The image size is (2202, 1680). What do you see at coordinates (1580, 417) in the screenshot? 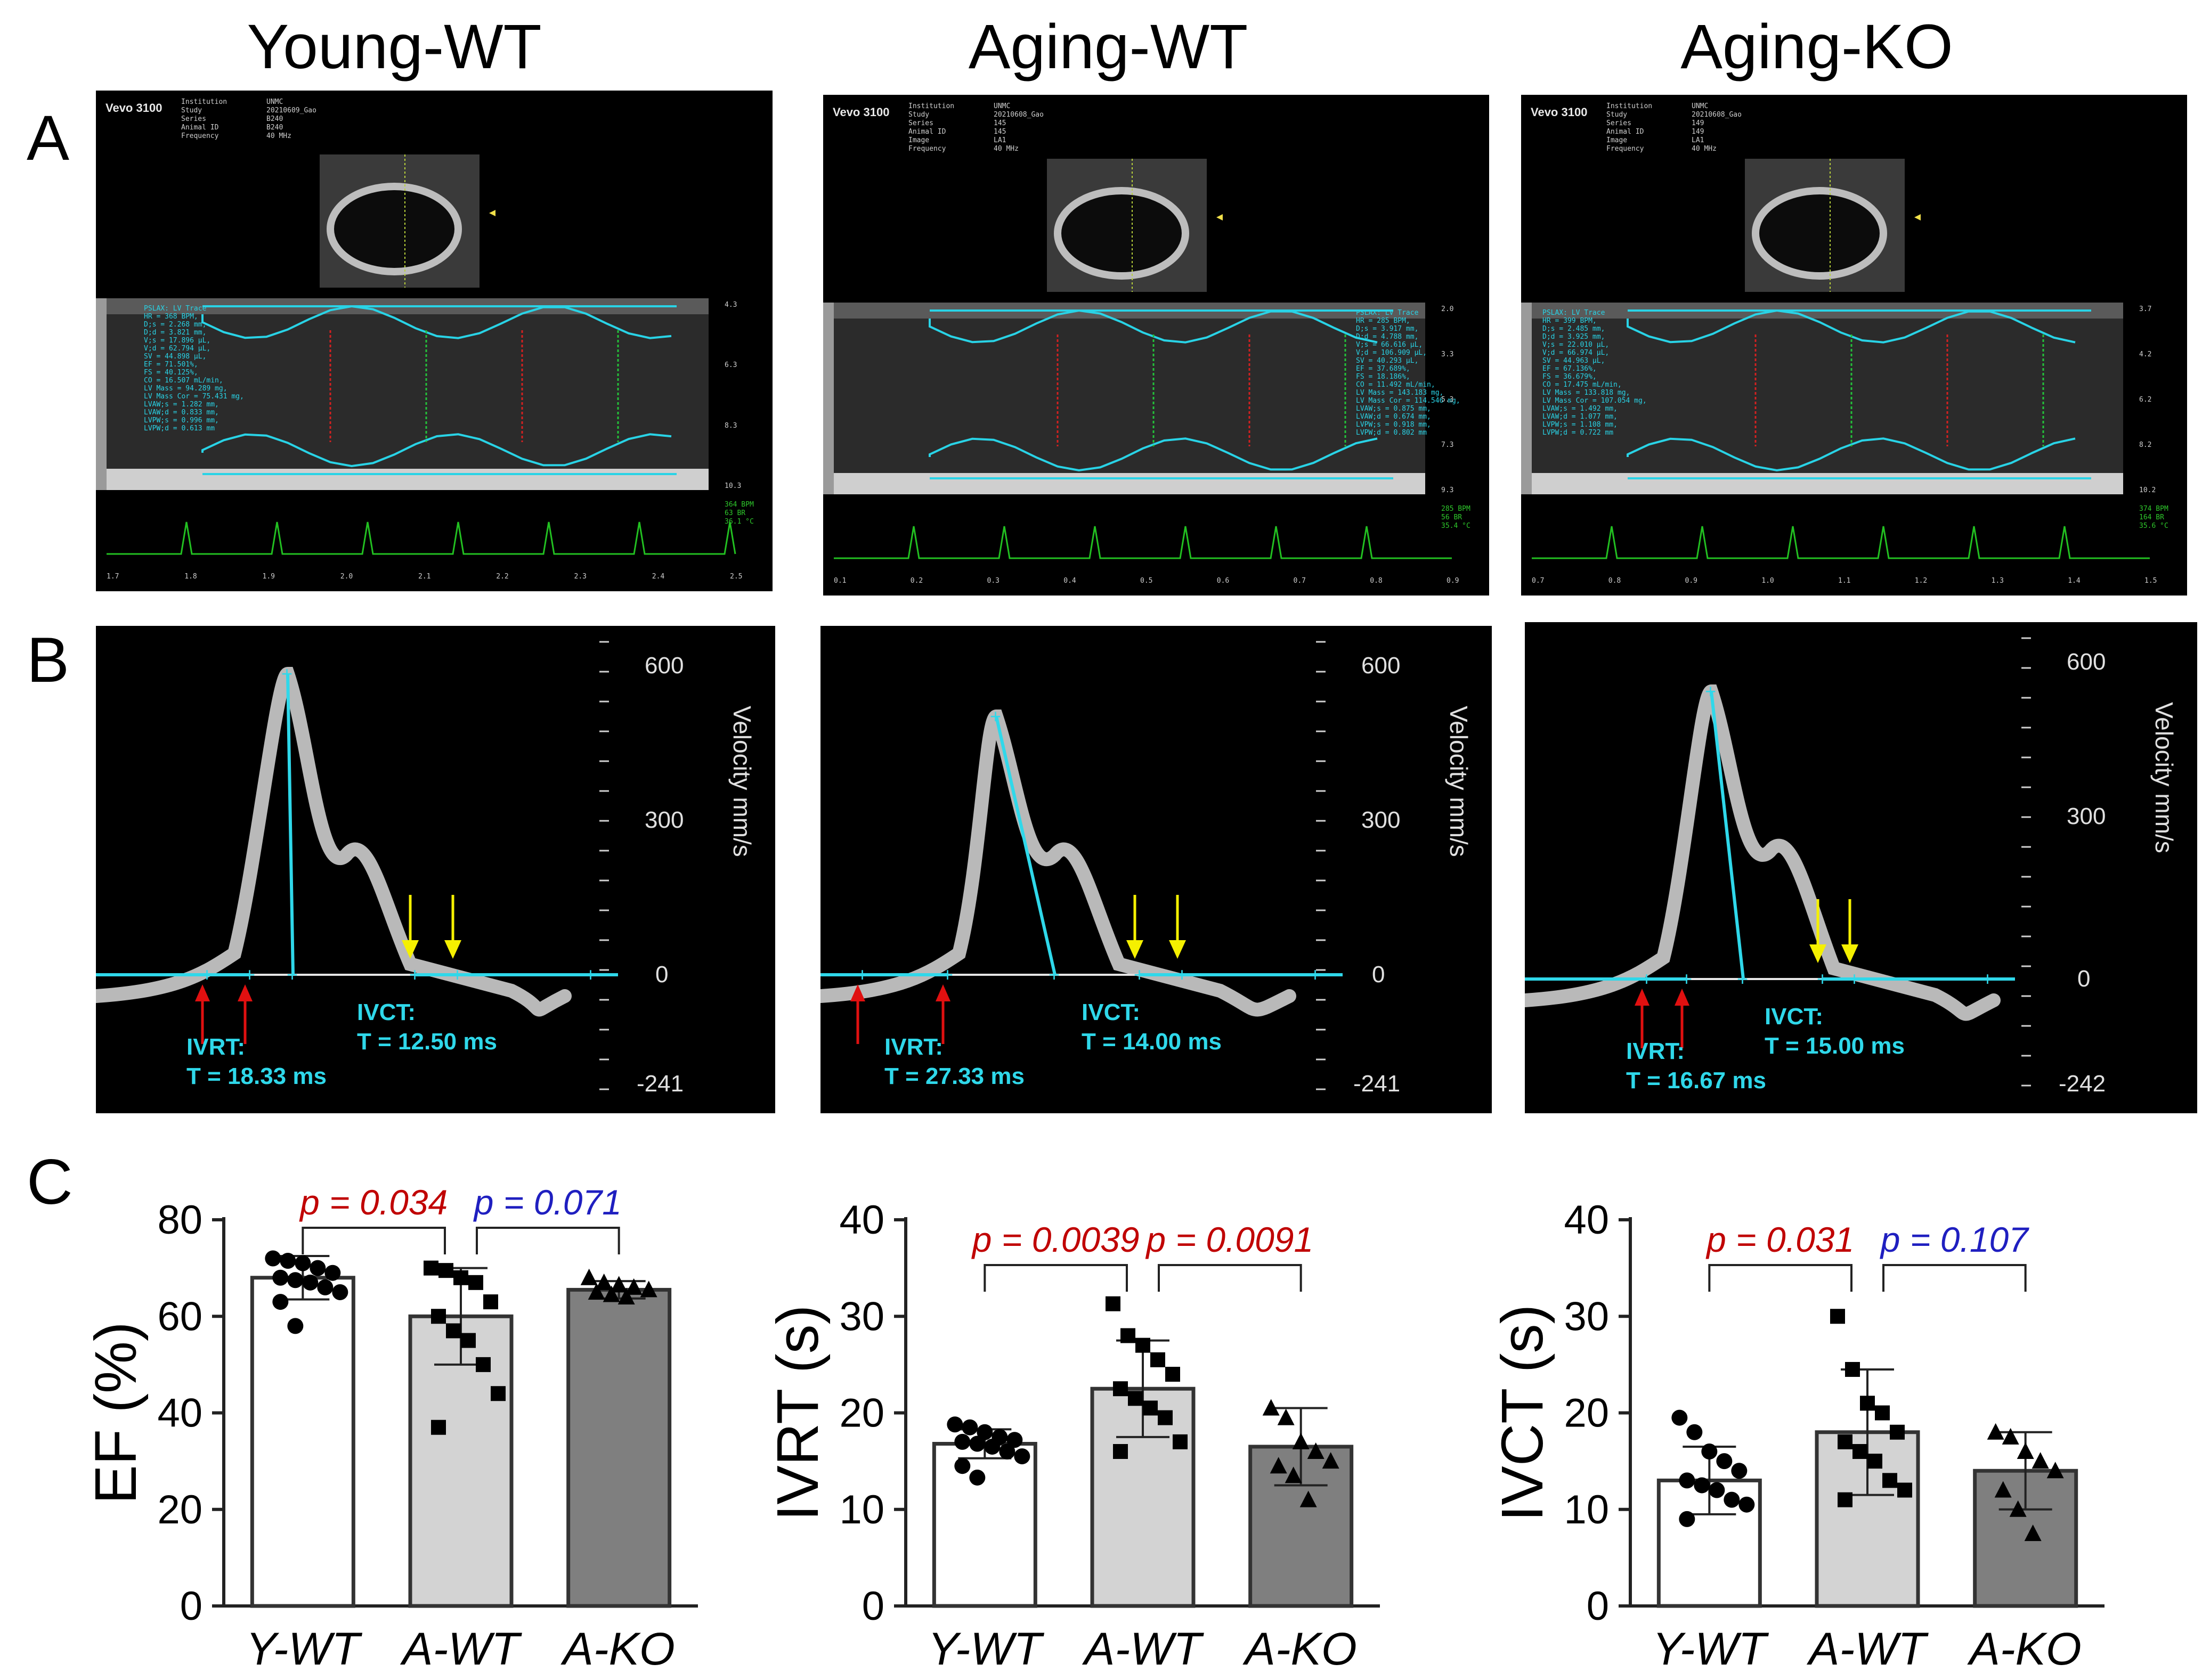
I see `measurement-line: LVAW;d = 1.077 mm,` at bounding box center [1580, 417].